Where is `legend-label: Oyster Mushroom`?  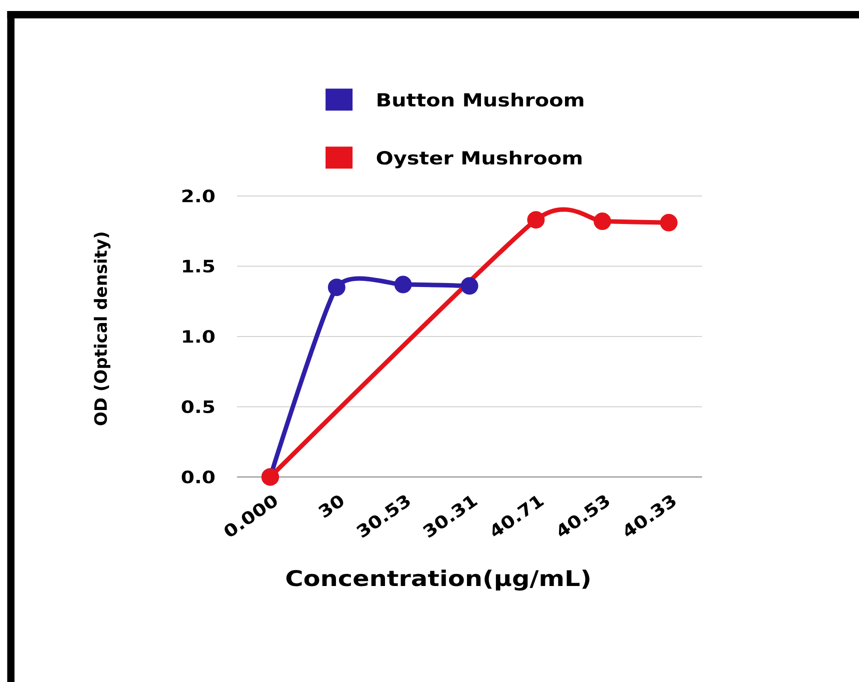 legend-label: Oyster Mushroom is located at coordinates (479, 159).